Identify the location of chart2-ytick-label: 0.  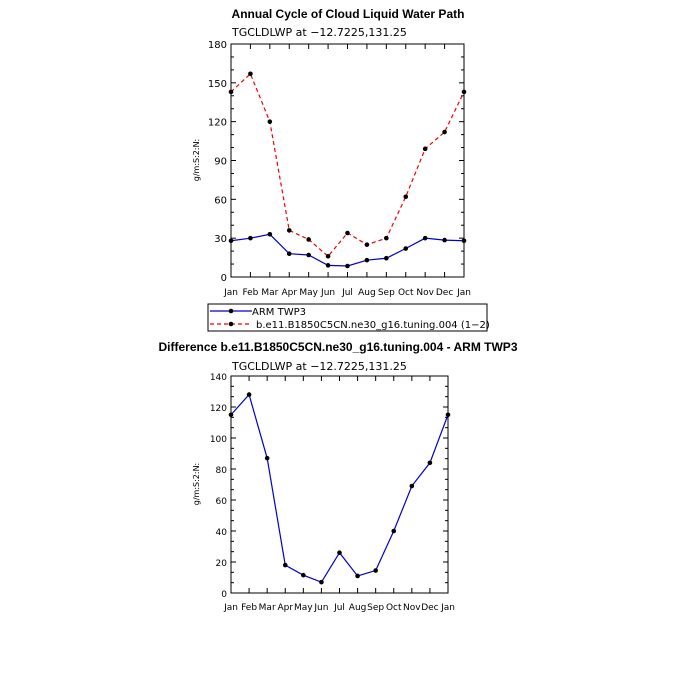
(224, 595).